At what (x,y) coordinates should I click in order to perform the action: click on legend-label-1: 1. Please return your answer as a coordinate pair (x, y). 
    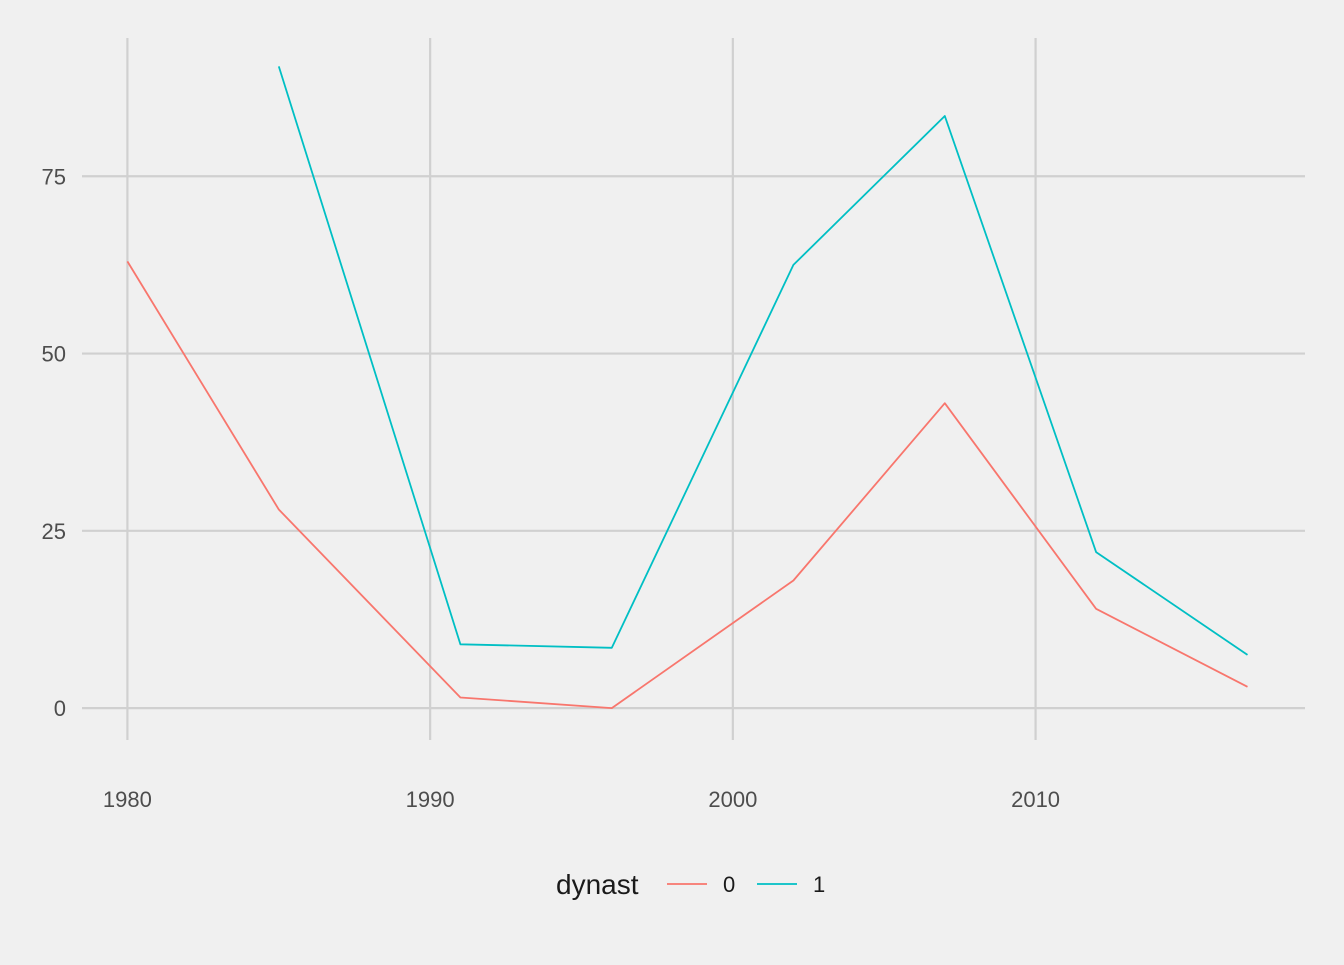
    Looking at the image, I should click on (819, 884).